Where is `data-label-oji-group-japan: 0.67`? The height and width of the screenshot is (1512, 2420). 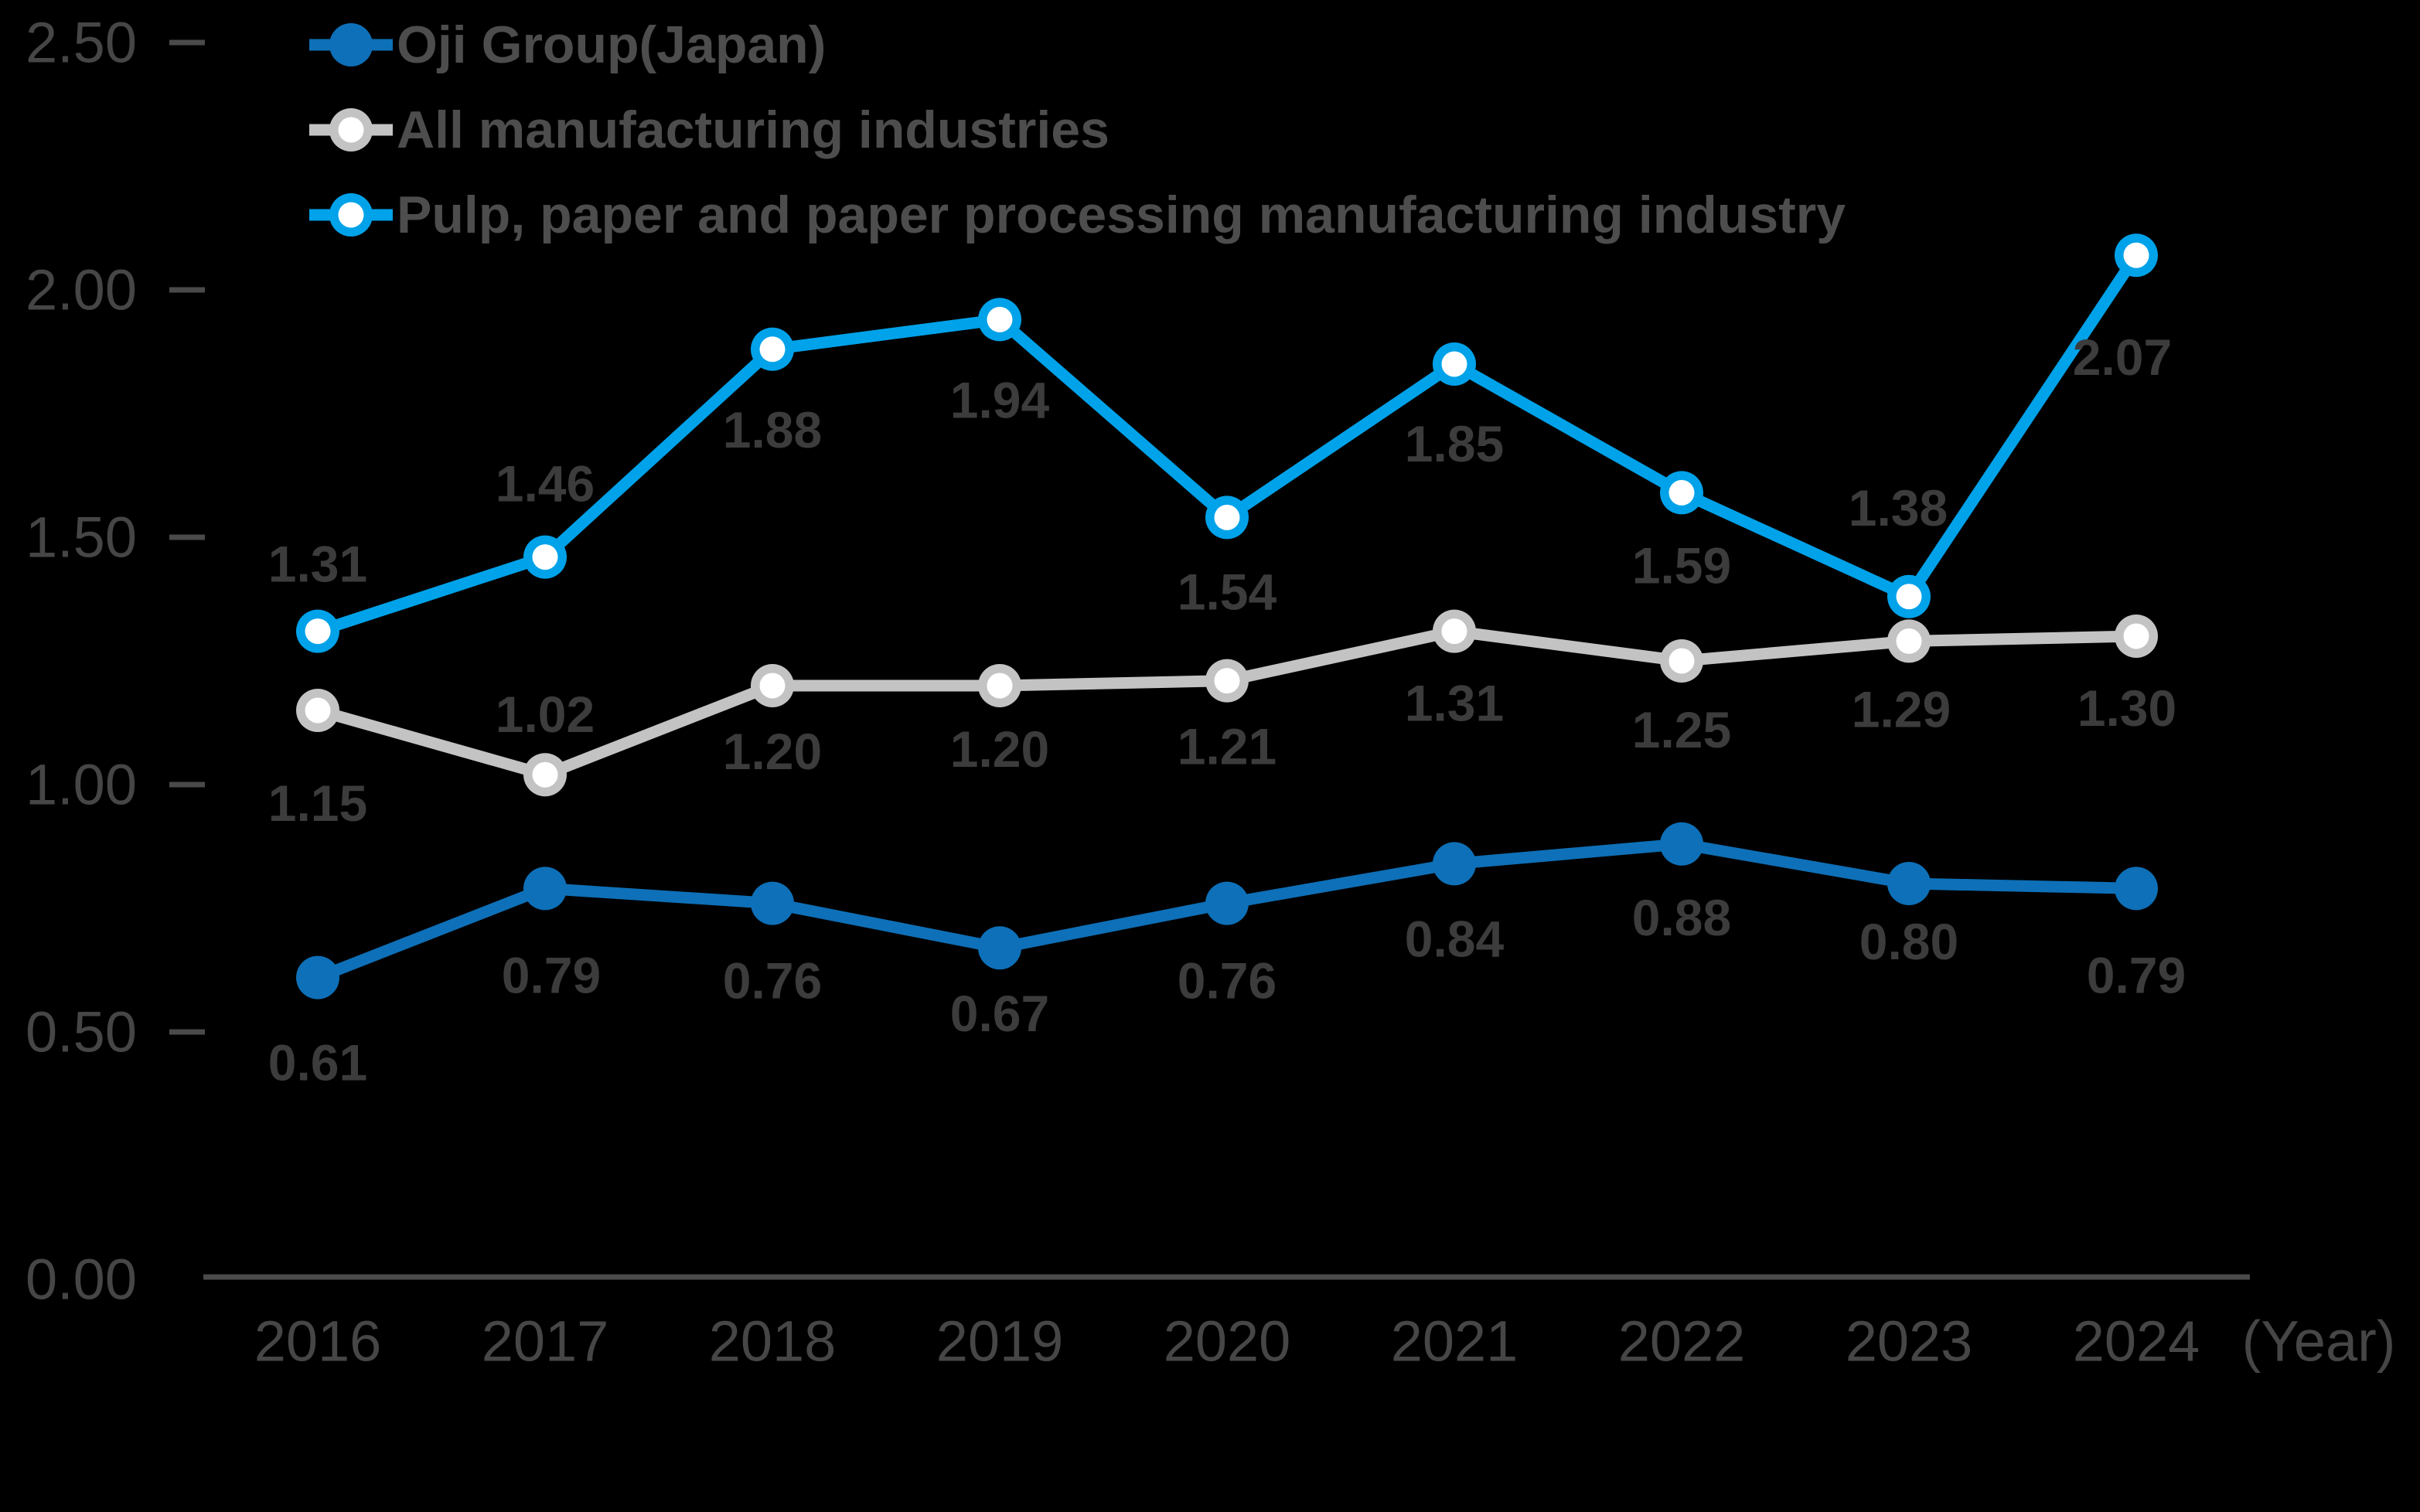 data-label-oji-group-japan: 0.67 is located at coordinates (1000, 1014).